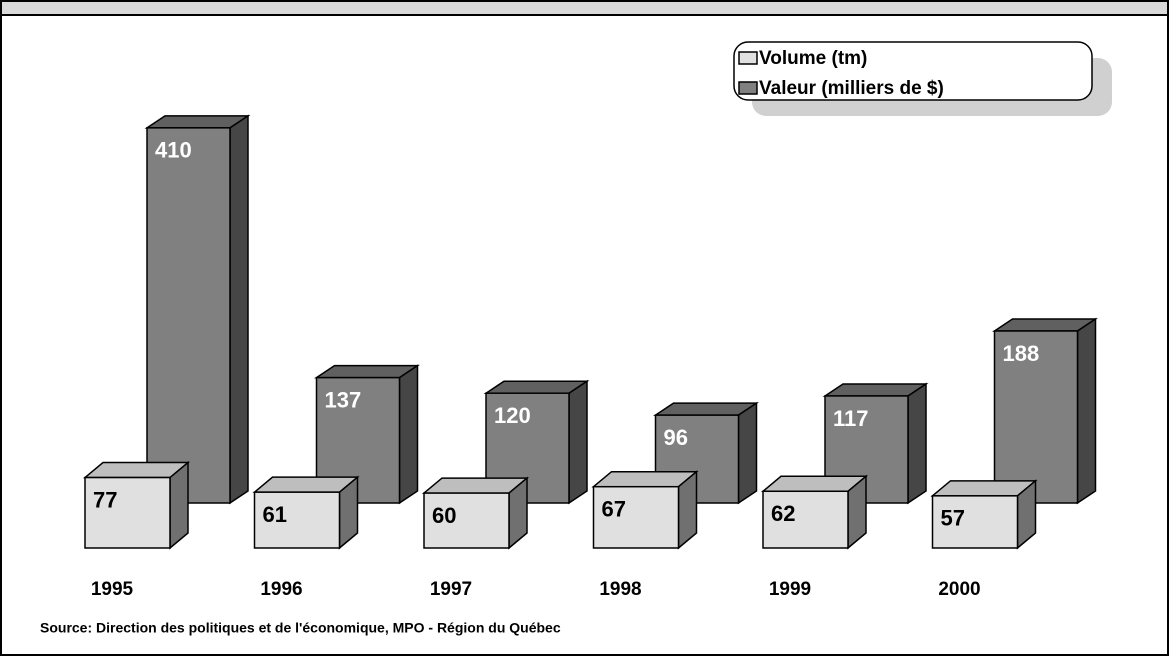 The image size is (1170, 656). I want to click on data-label: 77, so click(105, 499).